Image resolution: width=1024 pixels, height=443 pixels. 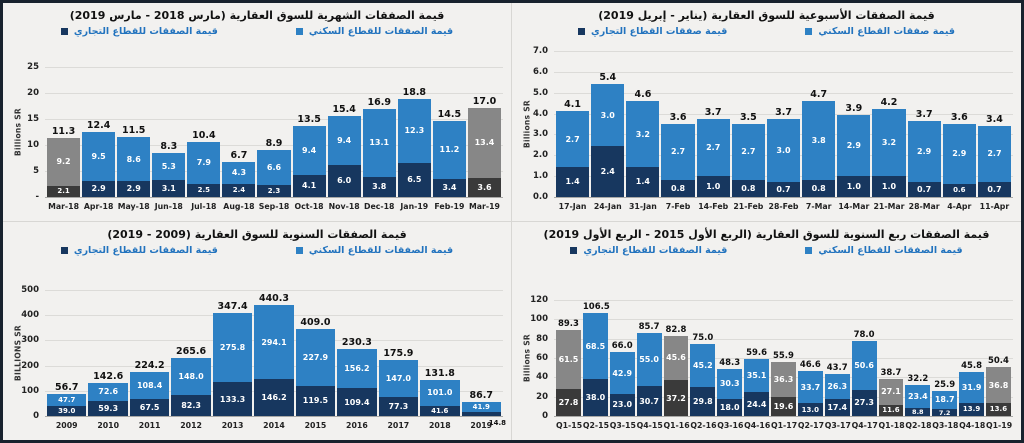 I want to click on segment-residential: 6.6, so click(x=274, y=167).